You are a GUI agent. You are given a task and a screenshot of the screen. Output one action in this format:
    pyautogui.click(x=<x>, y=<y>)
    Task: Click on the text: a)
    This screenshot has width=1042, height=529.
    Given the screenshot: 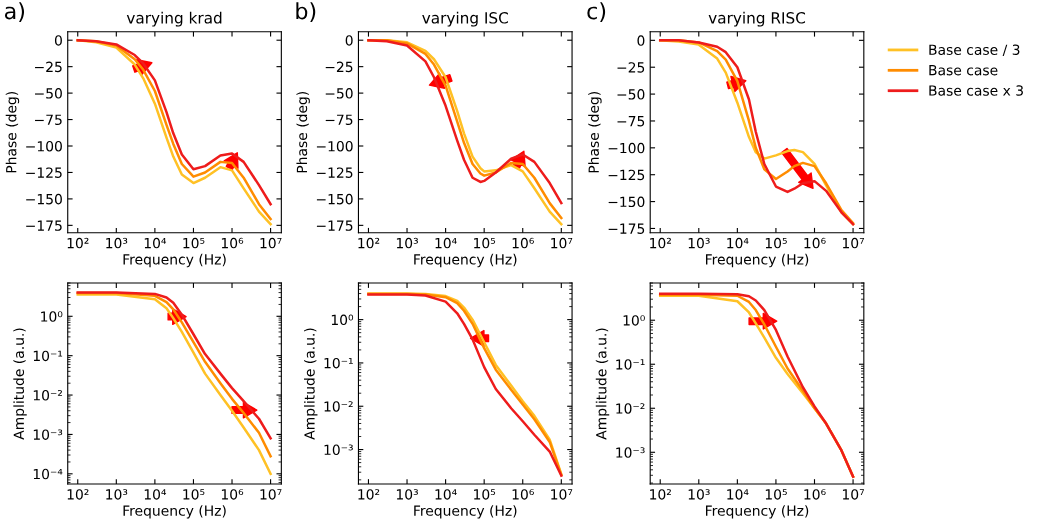 What is the action you would take?
    pyautogui.click(x=14, y=12)
    